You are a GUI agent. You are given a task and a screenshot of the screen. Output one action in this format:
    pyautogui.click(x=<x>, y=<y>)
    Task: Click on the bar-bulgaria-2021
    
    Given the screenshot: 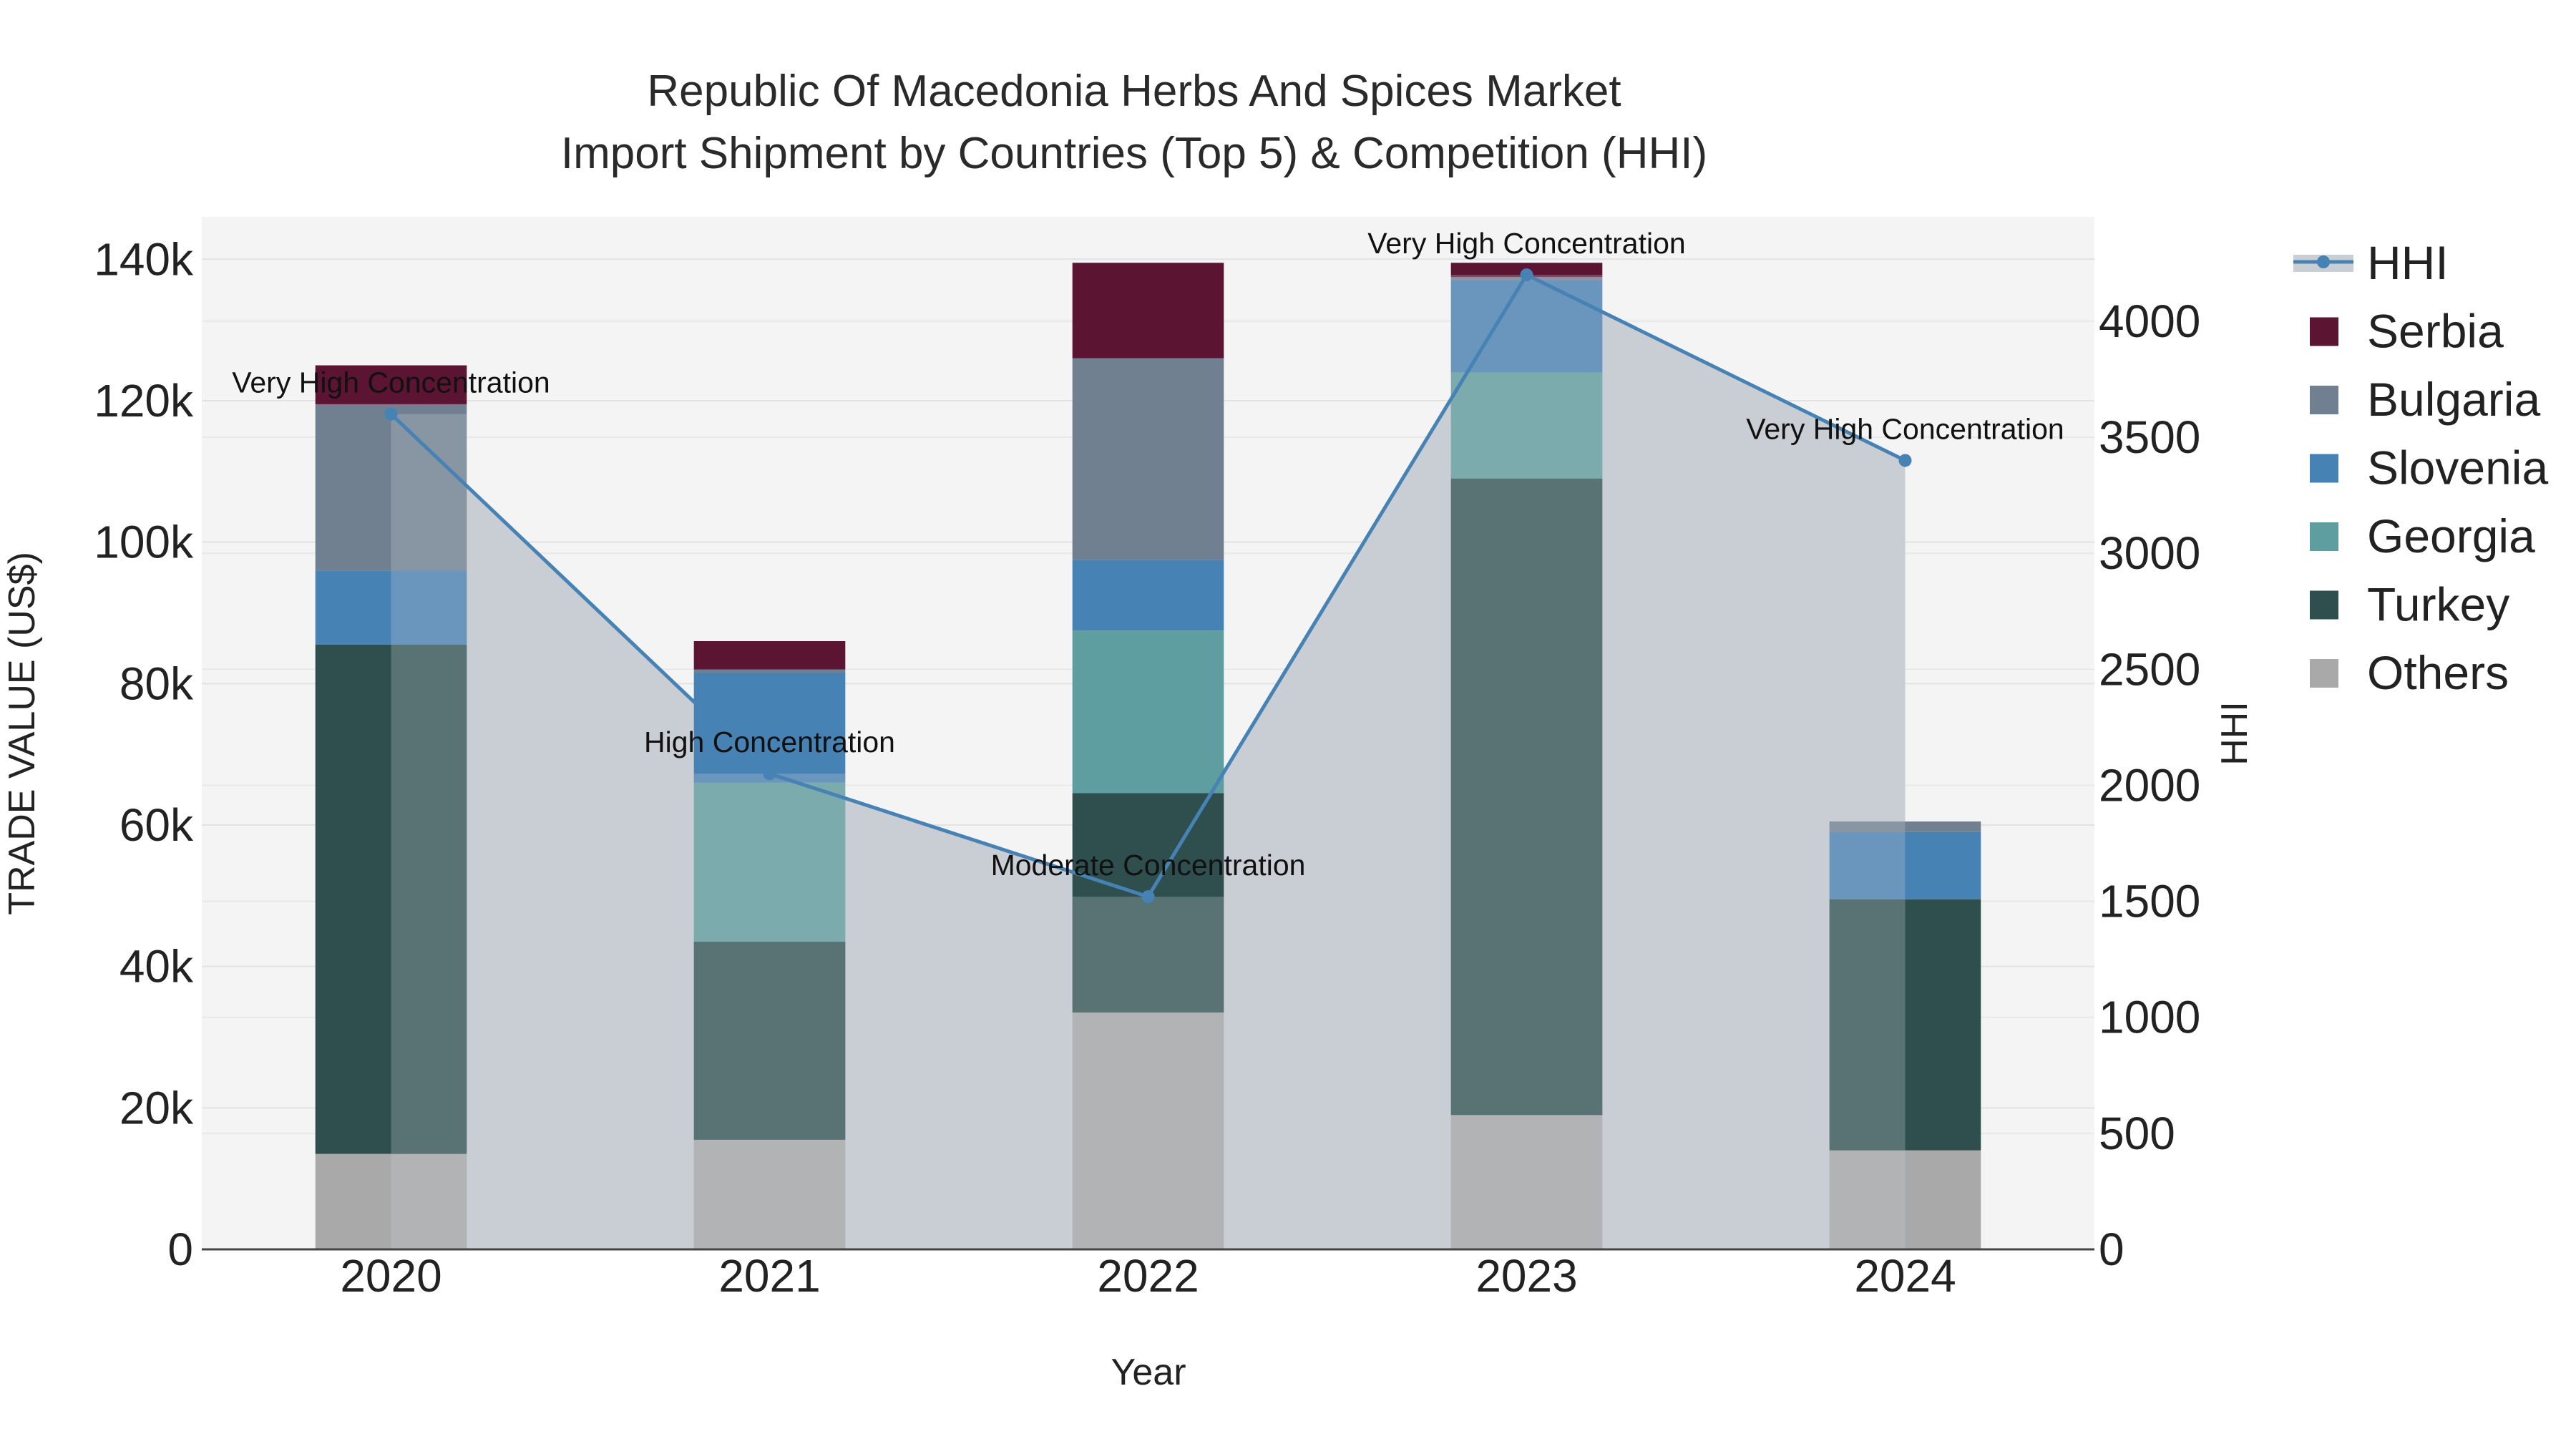 What is the action you would take?
    pyautogui.click(x=769, y=671)
    